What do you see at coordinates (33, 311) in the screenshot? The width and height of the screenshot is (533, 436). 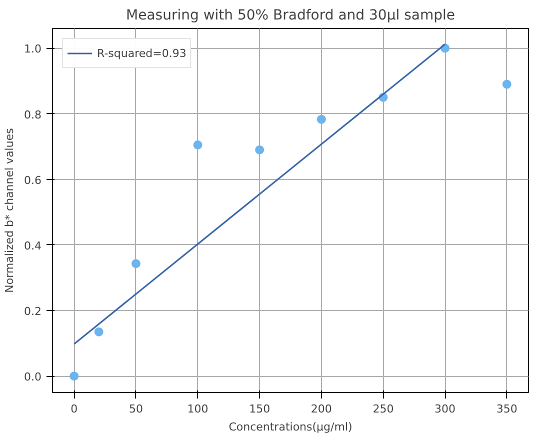 I see `y-tick-label: 0.2` at bounding box center [33, 311].